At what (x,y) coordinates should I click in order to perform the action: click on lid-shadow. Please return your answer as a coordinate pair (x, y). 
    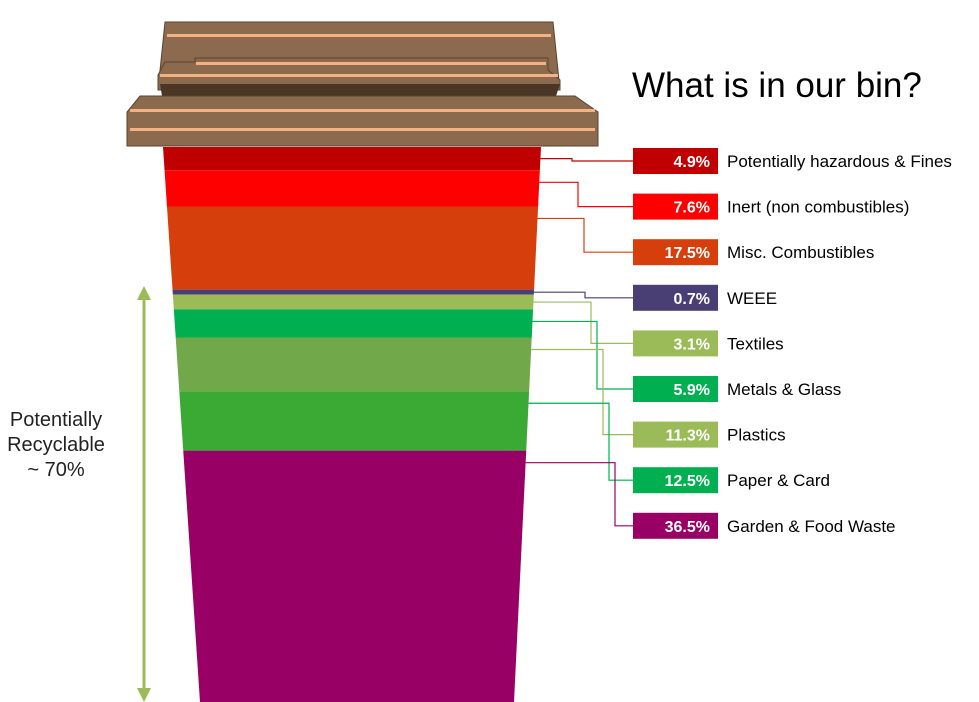
    Looking at the image, I should click on (360, 90).